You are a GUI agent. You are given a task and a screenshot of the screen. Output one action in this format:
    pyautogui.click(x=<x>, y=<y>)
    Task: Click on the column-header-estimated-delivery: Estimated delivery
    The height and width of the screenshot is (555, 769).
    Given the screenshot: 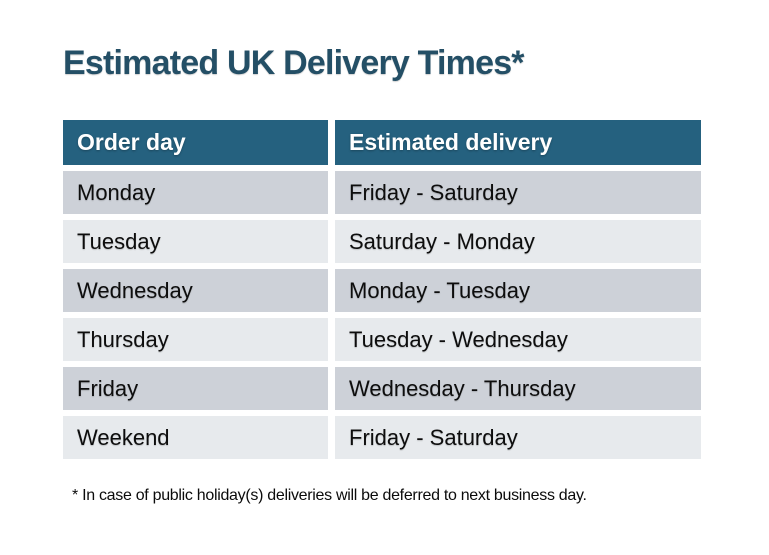 What is the action you would take?
    pyautogui.click(x=518, y=142)
    